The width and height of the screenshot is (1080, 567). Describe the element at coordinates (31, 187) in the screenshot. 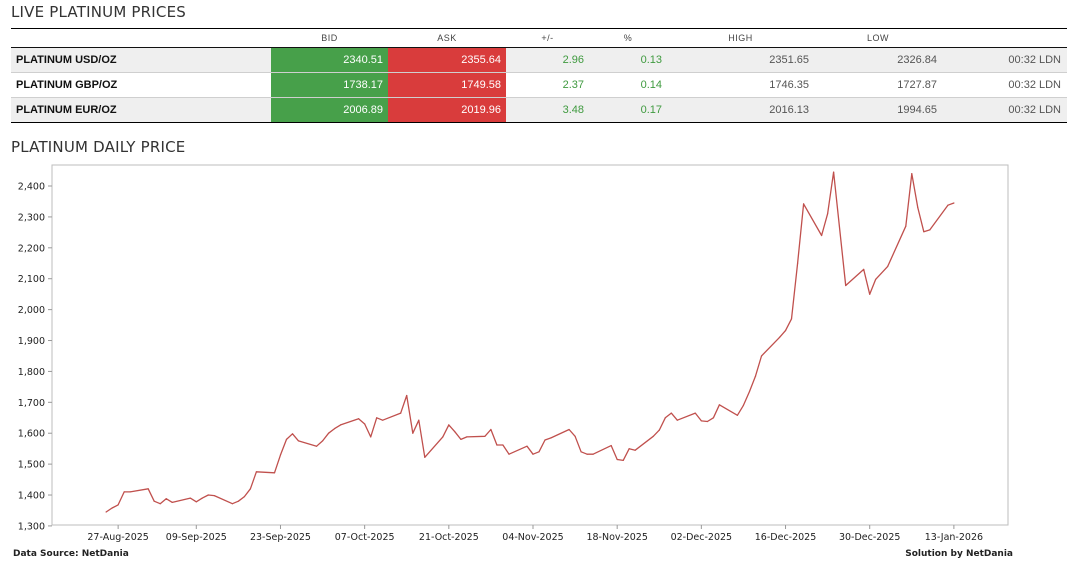

I see `y-tick-label: 2,400` at that location.